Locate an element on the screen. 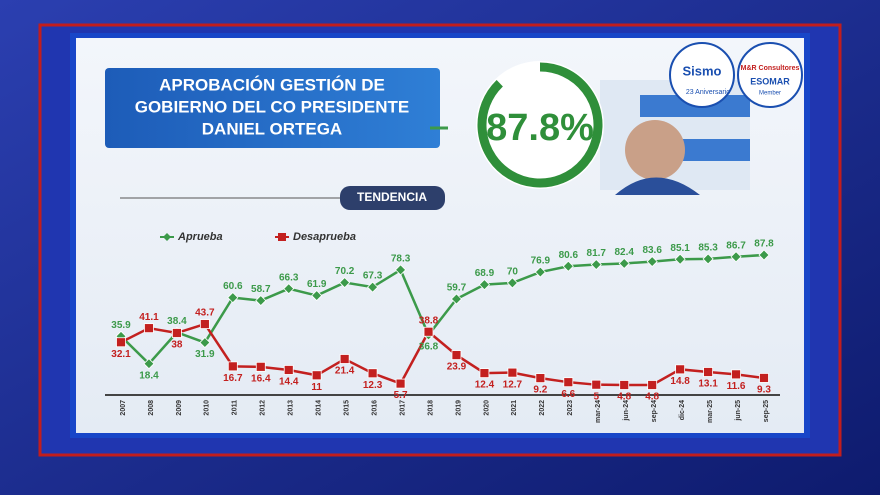  value-label: 86.7 is located at coordinates (736, 245).